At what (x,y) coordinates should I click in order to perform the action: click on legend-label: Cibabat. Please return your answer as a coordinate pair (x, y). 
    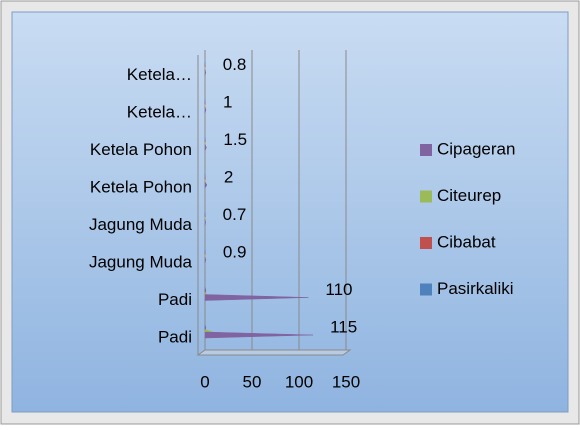
    Looking at the image, I should click on (466, 241).